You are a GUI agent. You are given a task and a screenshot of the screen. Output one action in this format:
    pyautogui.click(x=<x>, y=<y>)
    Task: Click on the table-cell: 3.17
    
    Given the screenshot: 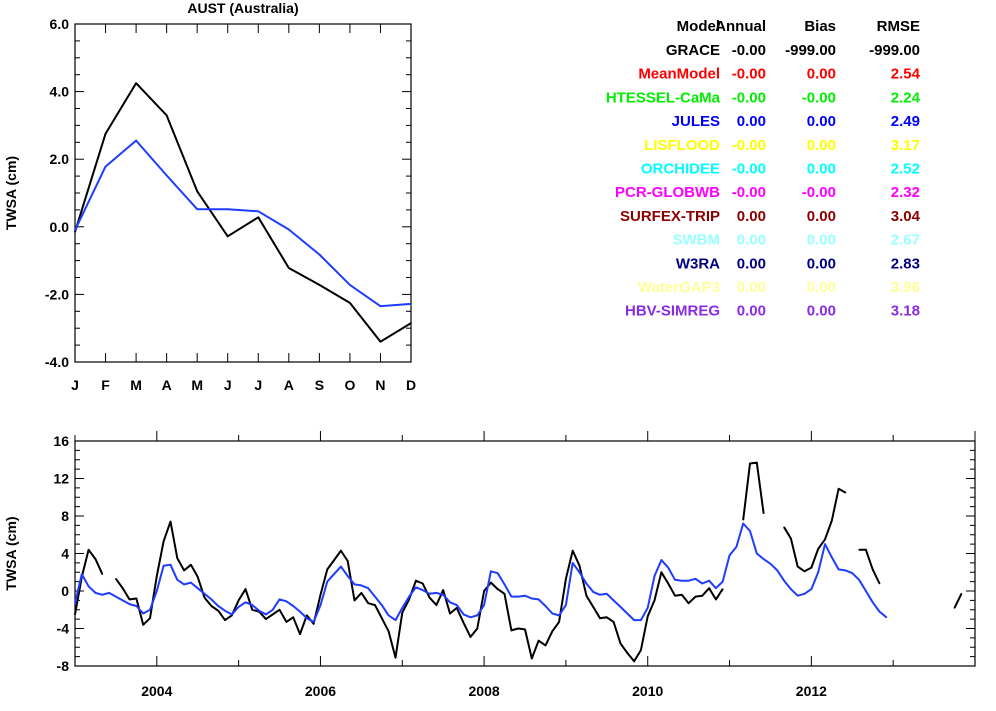 What is the action you would take?
    pyautogui.click(x=905, y=145)
    